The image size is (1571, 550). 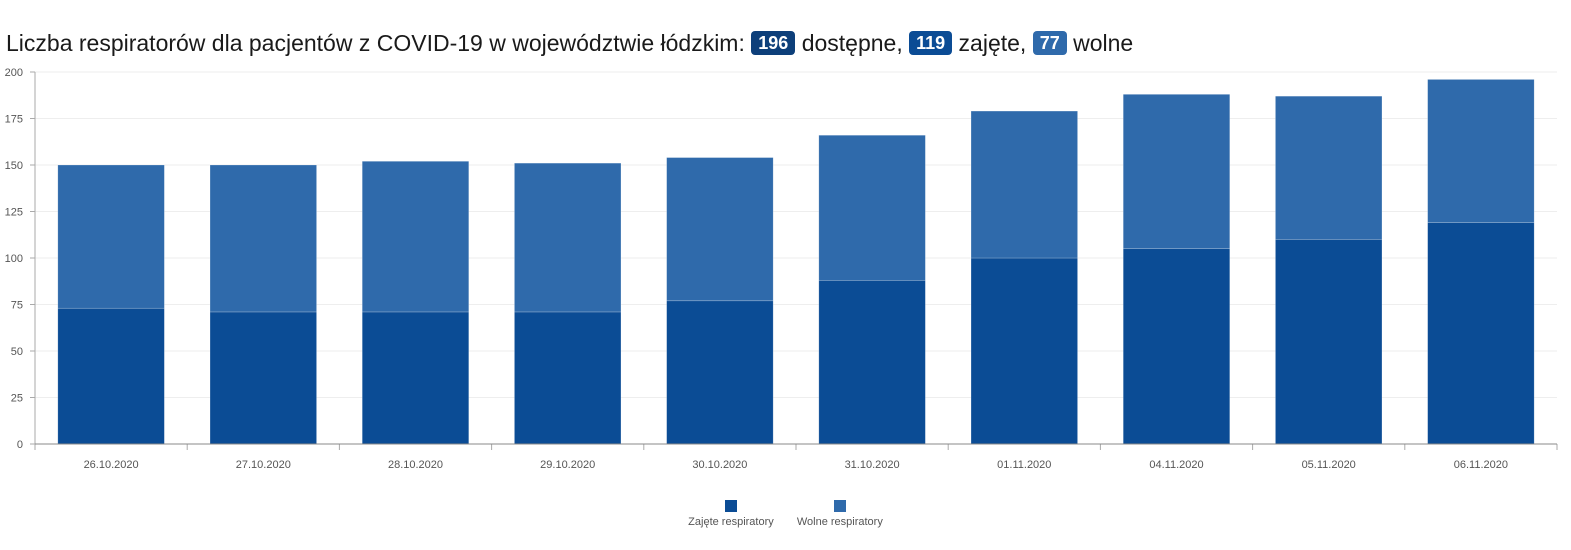 I want to click on legend-label-occupied: Zajęte respiratory, so click(x=731, y=522).